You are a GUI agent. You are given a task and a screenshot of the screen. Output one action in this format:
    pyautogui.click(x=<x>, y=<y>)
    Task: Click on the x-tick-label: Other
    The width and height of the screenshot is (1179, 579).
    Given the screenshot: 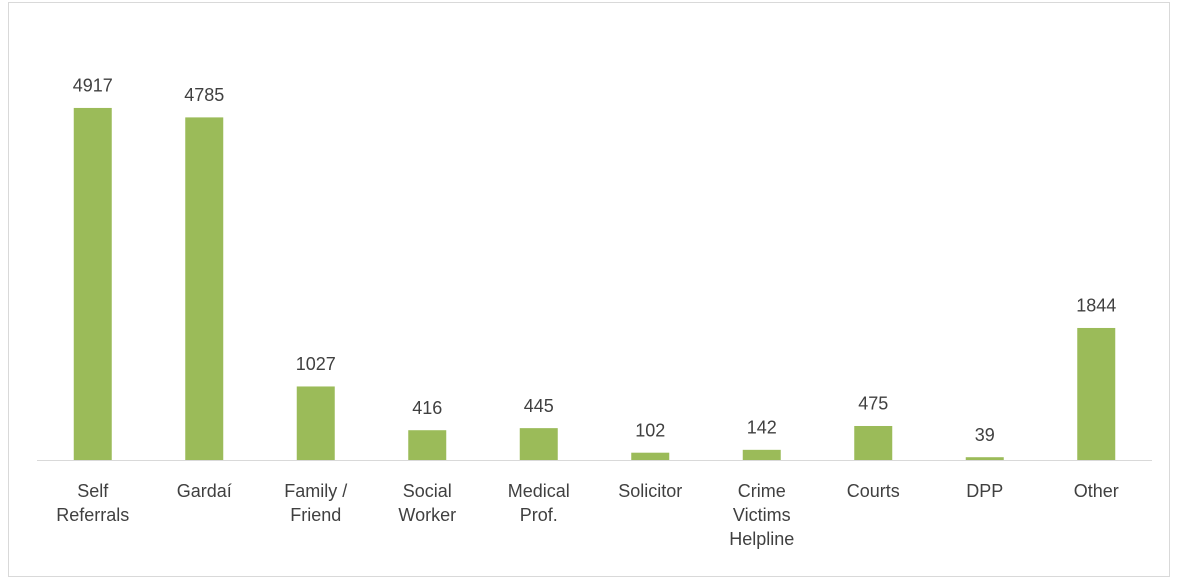 What is the action you would take?
    pyautogui.click(x=1096, y=491)
    